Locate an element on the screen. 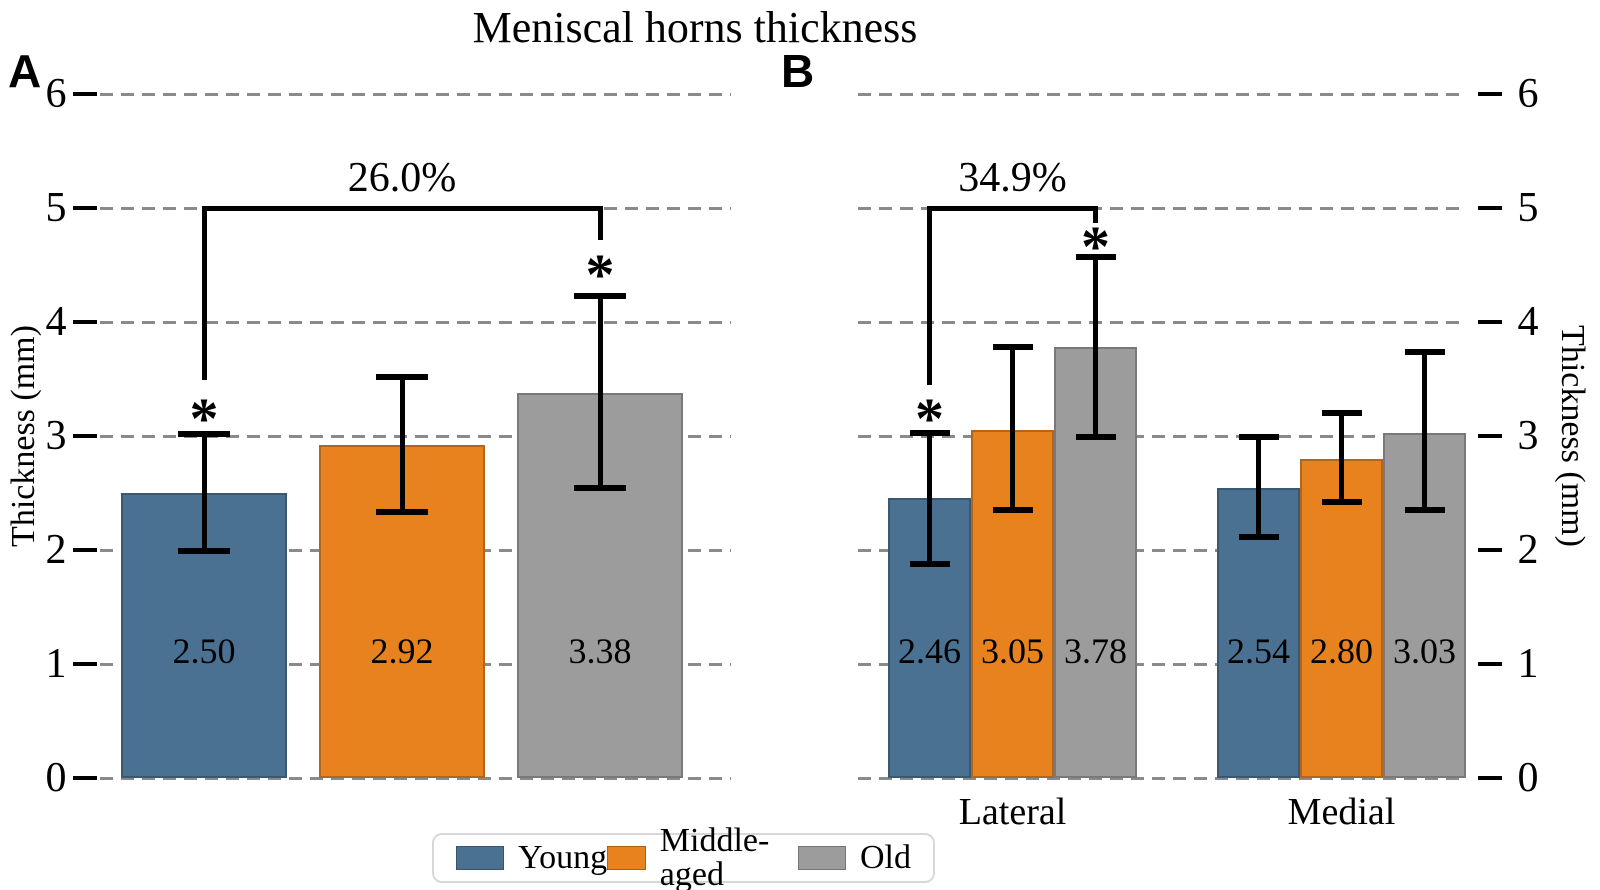  x-category-label-lateral: Lateral is located at coordinates (1012, 812).